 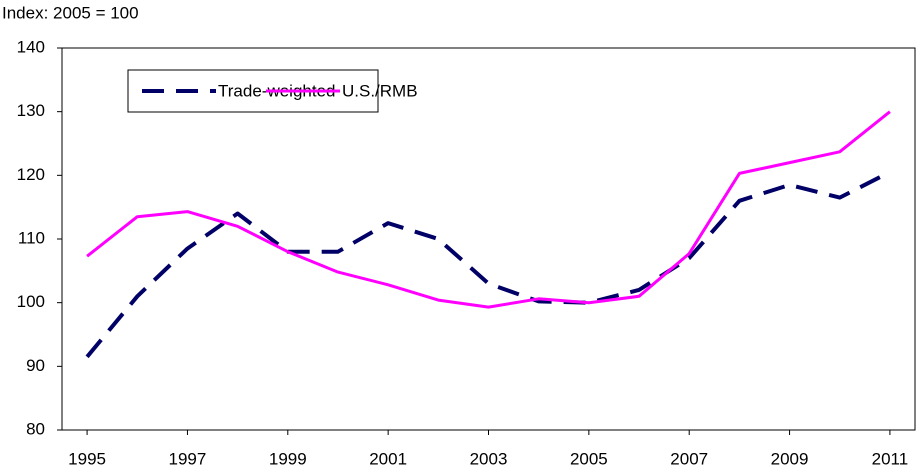 I want to click on y-tick-label: 130, so click(x=31, y=110).